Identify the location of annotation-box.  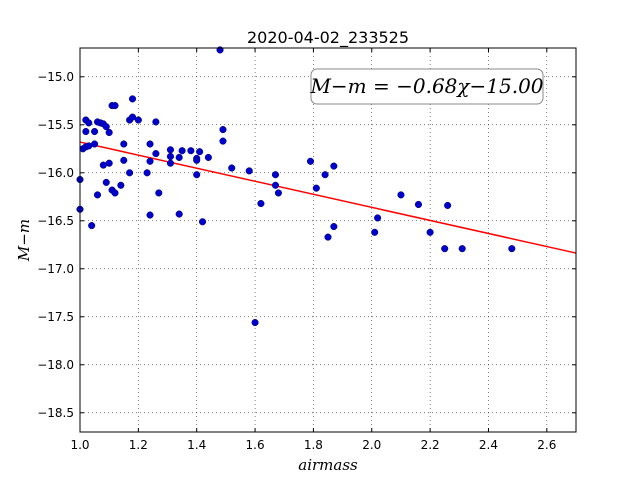
(427, 86).